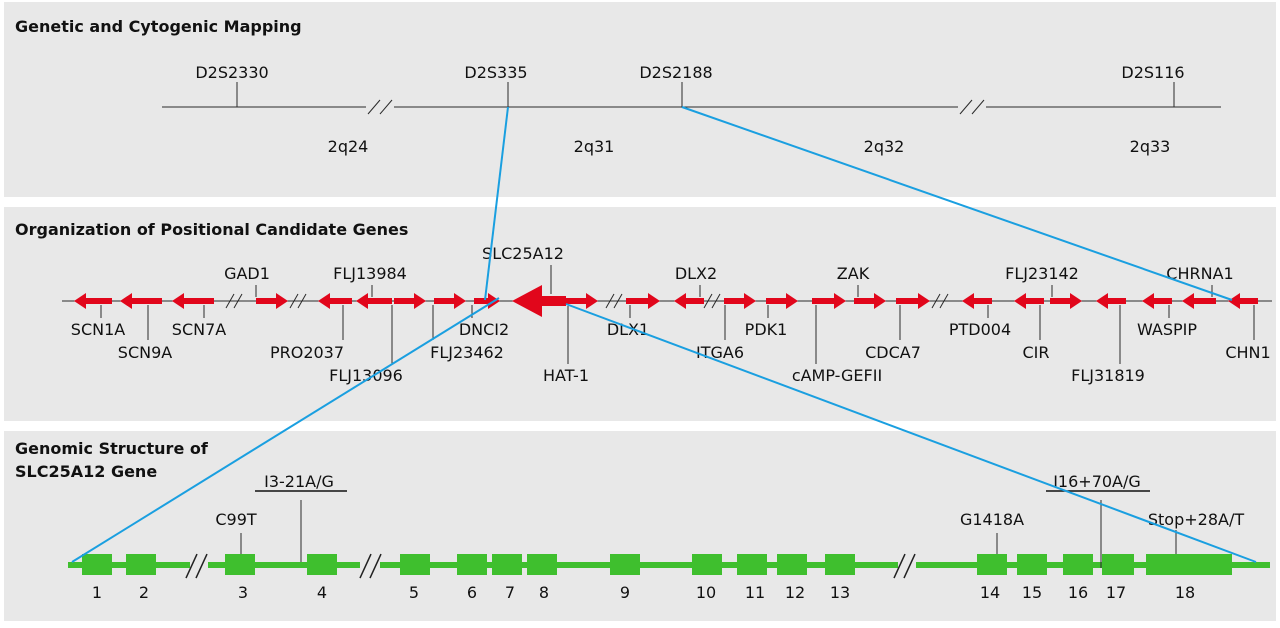  I want to click on gene-label: SCN1A, so click(98, 329).